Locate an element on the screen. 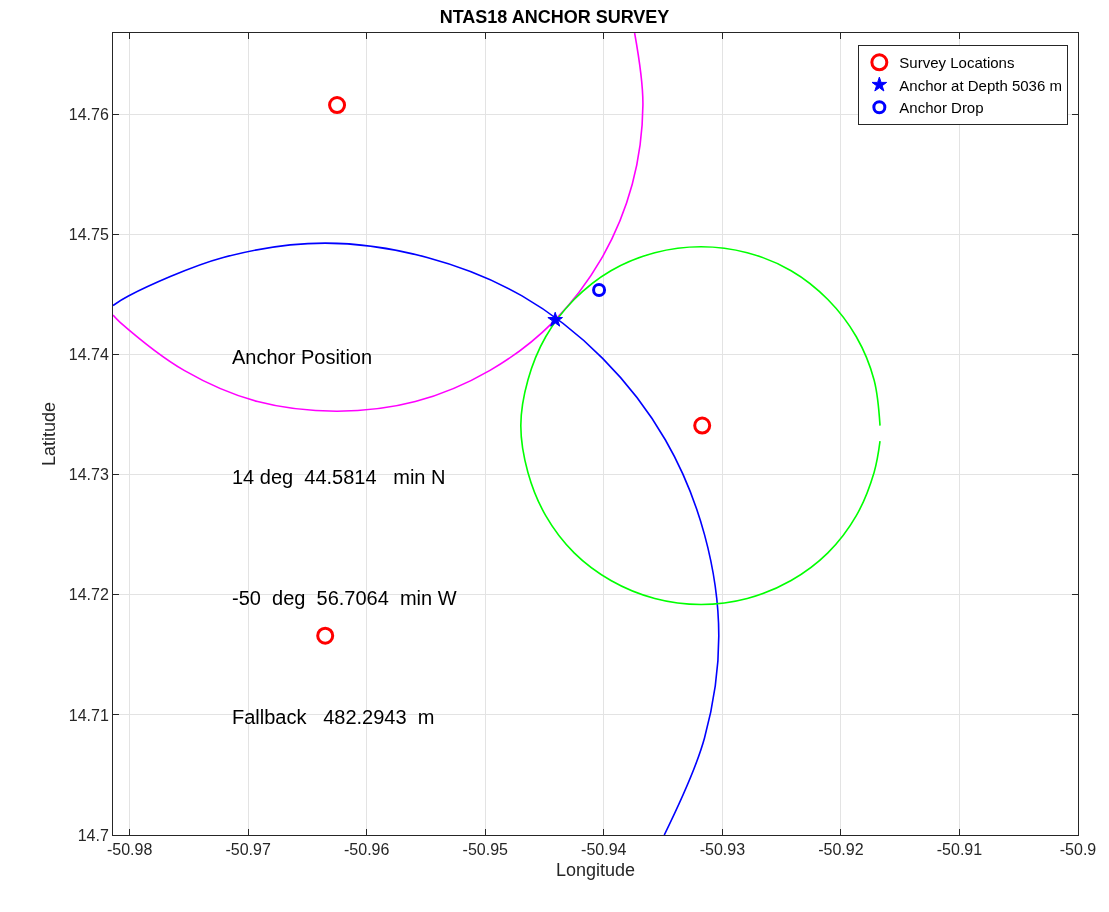  annotation: Fallback 482.2943 m is located at coordinates (333, 717).